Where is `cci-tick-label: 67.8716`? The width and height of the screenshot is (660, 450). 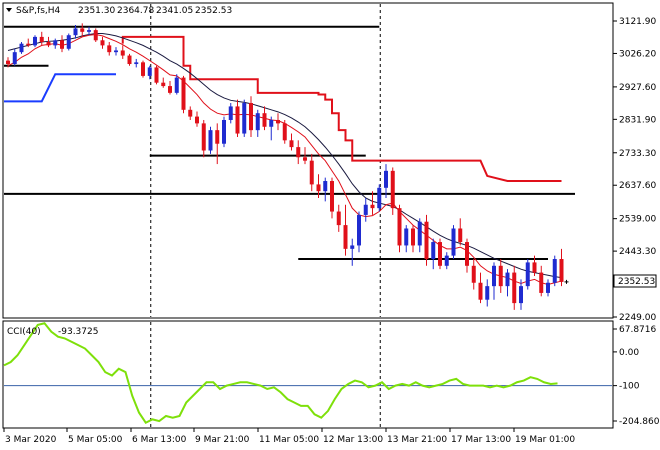
cci-tick-label: 67.8716 is located at coordinates (637, 330).